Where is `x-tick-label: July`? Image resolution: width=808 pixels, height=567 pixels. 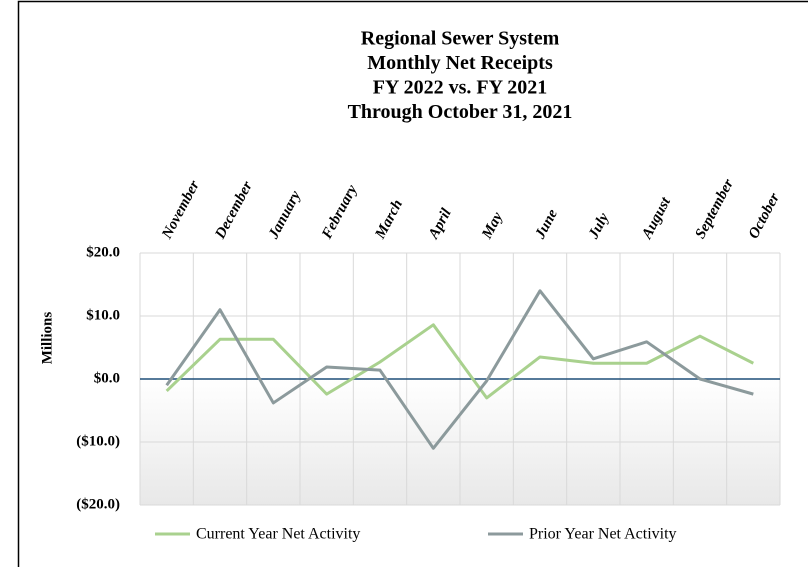
x-tick-label: July is located at coordinates (598, 226).